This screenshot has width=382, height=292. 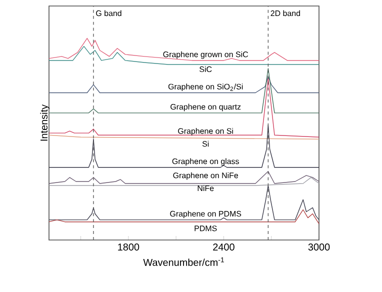 I want to click on x-tick-label: 2400, so click(x=223, y=247).